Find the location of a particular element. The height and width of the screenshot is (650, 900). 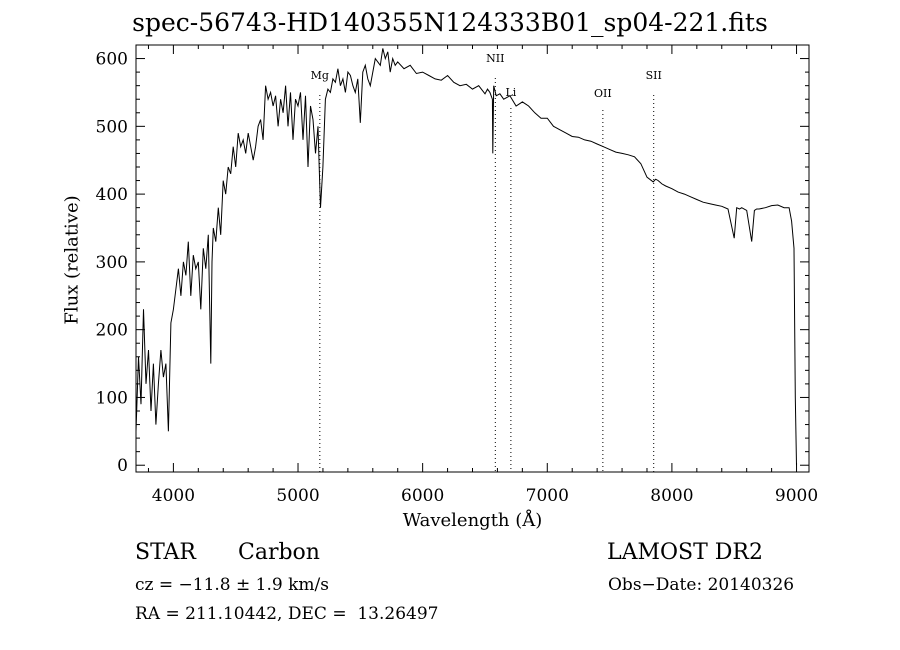

y-tick-label: 0 is located at coordinates (122, 466).